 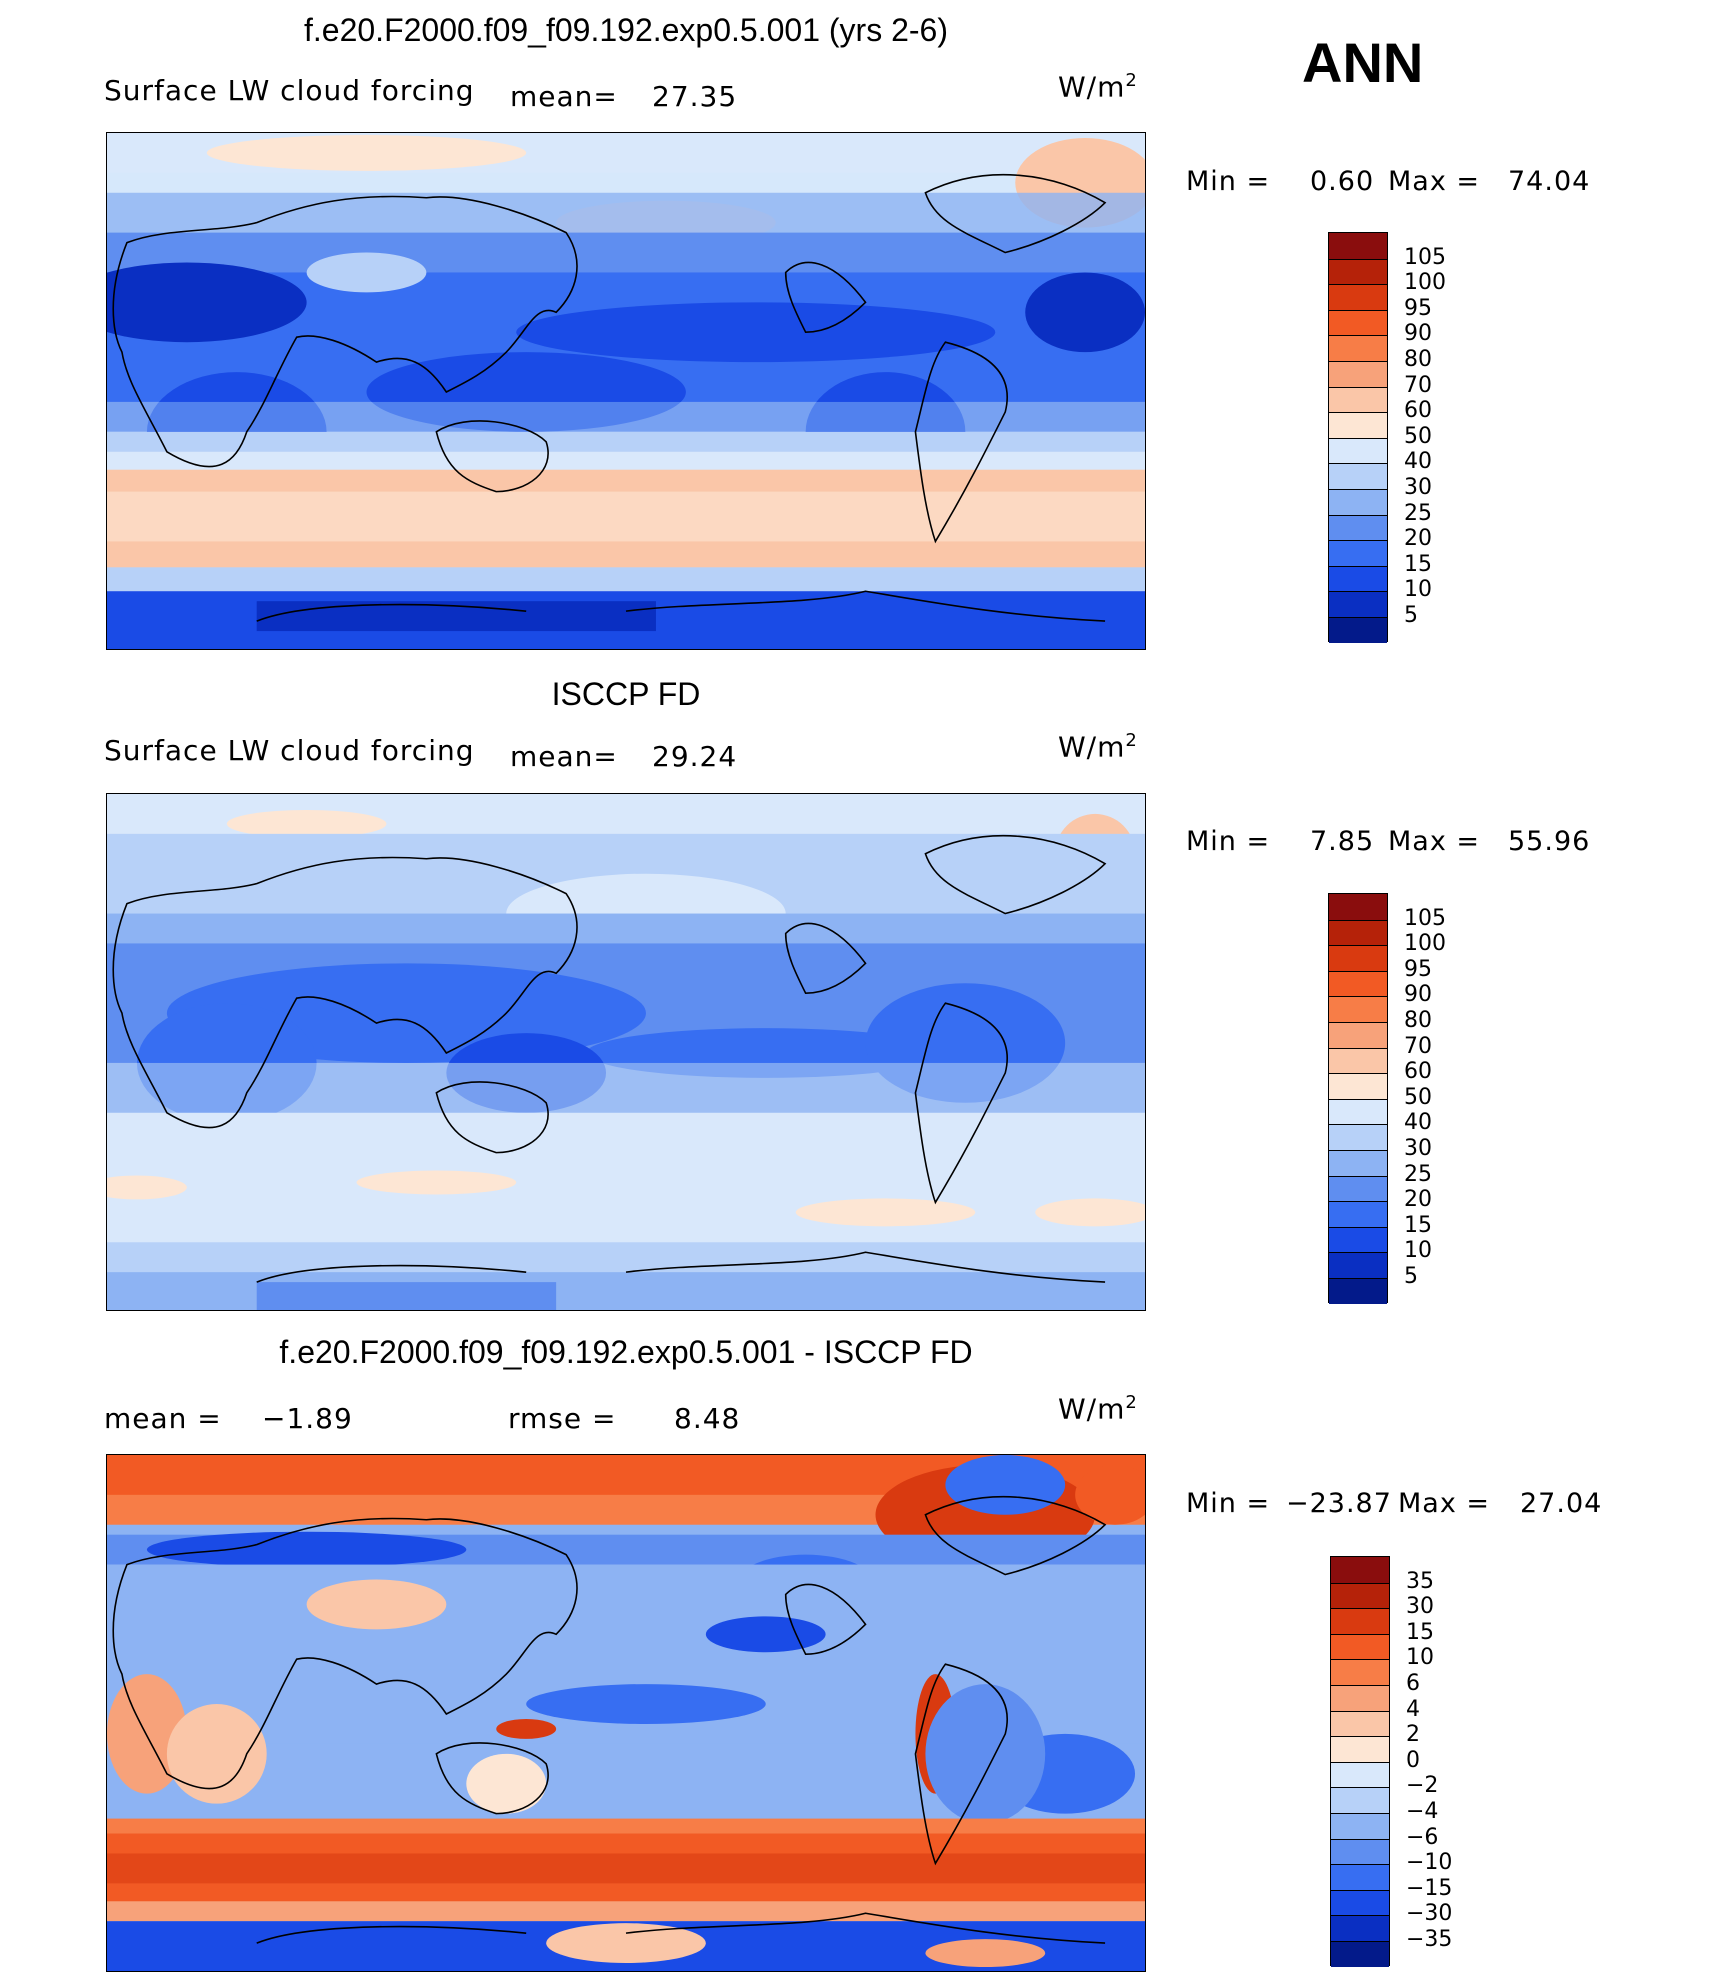 I want to click on panel-3-min-value: −23.87, so click(x=1339, y=1503).